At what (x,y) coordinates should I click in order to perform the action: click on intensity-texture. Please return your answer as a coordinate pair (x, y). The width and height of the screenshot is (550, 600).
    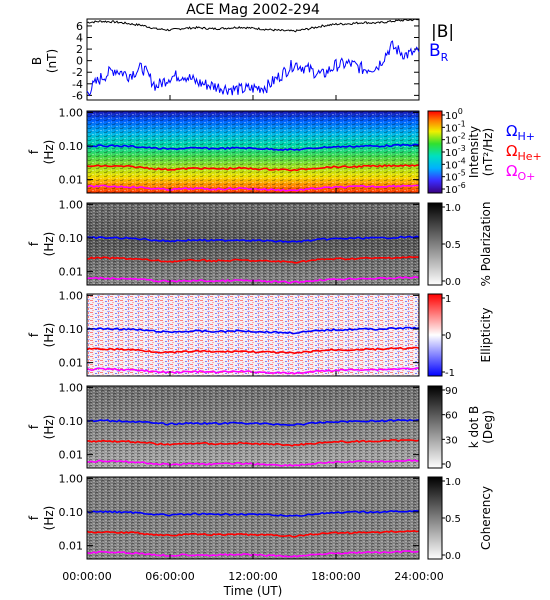
    Looking at the image, I should click on (253, 152).